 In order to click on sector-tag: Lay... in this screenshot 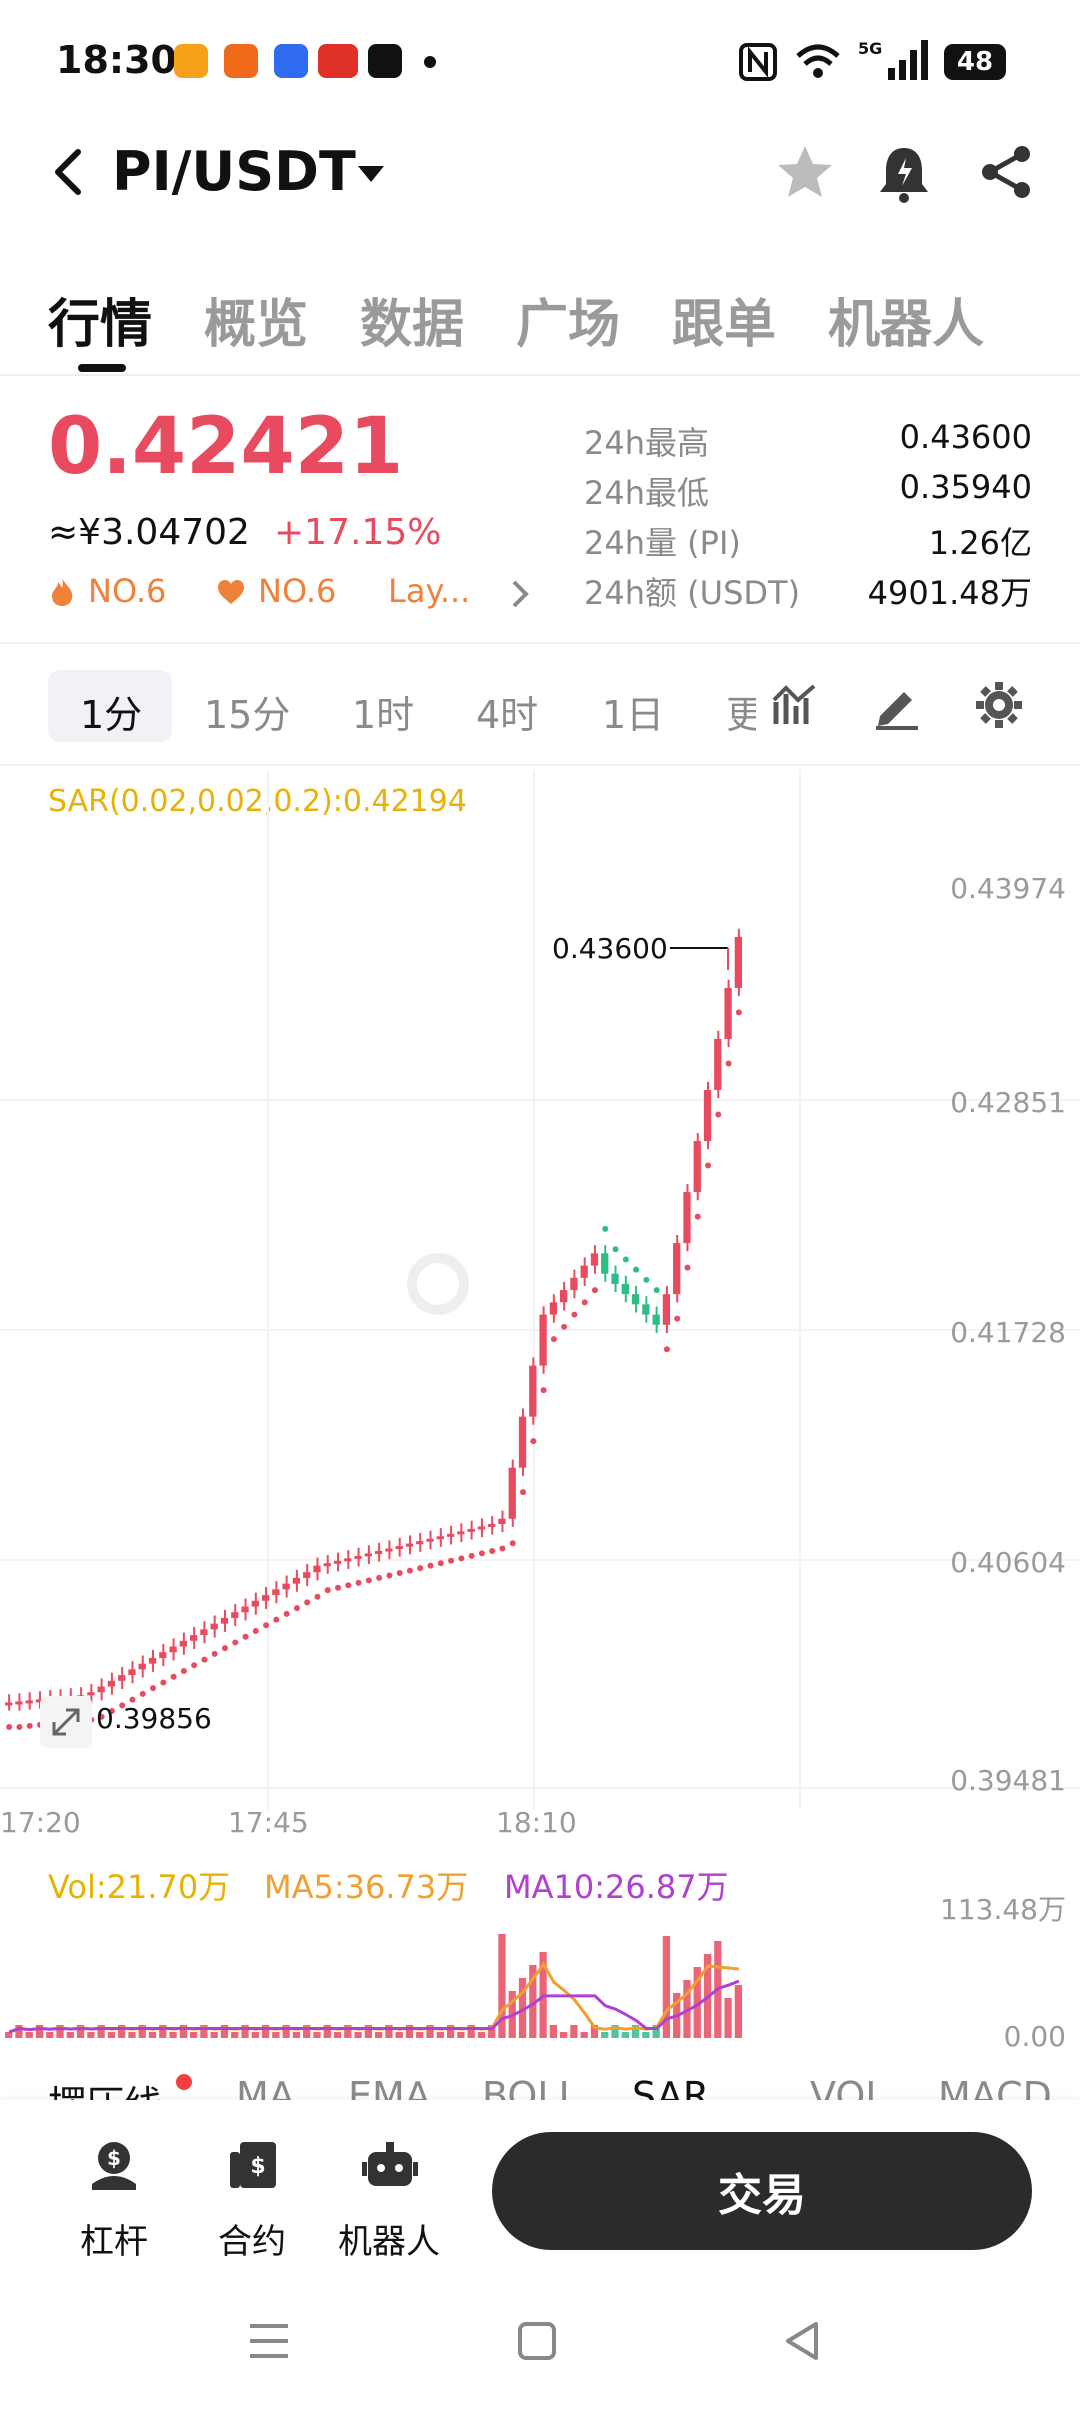, I will do `click(429, 591)`.